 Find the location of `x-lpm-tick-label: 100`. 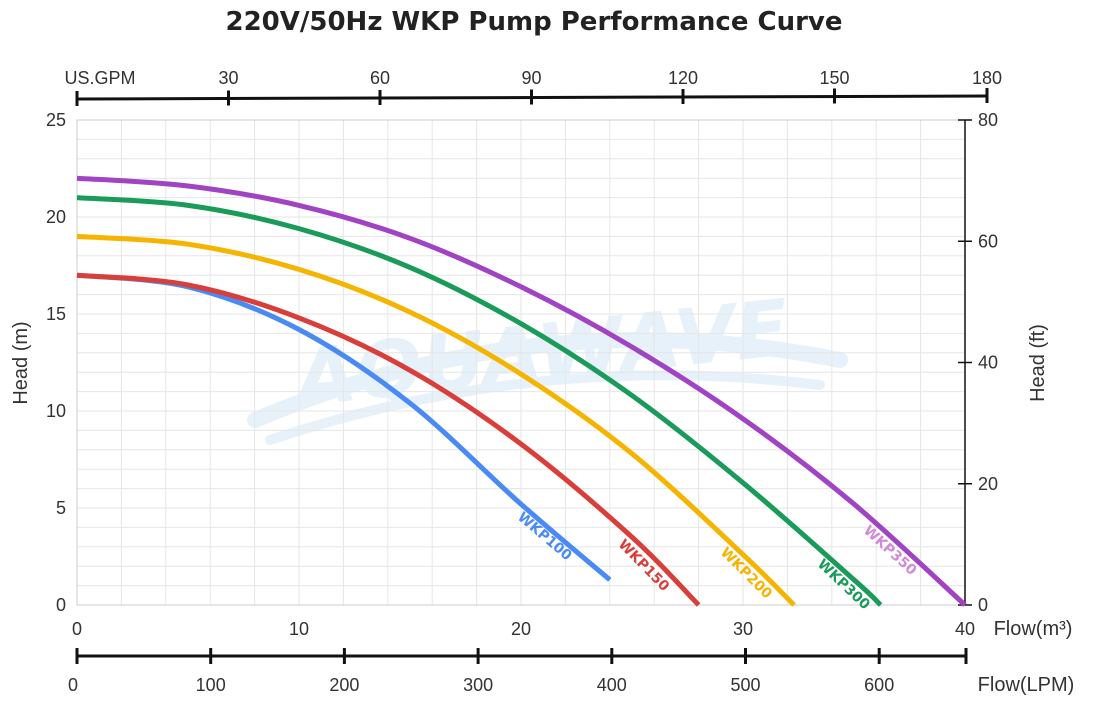

x-lpm-tick-label: 100 is located at coordinates (211, 685).